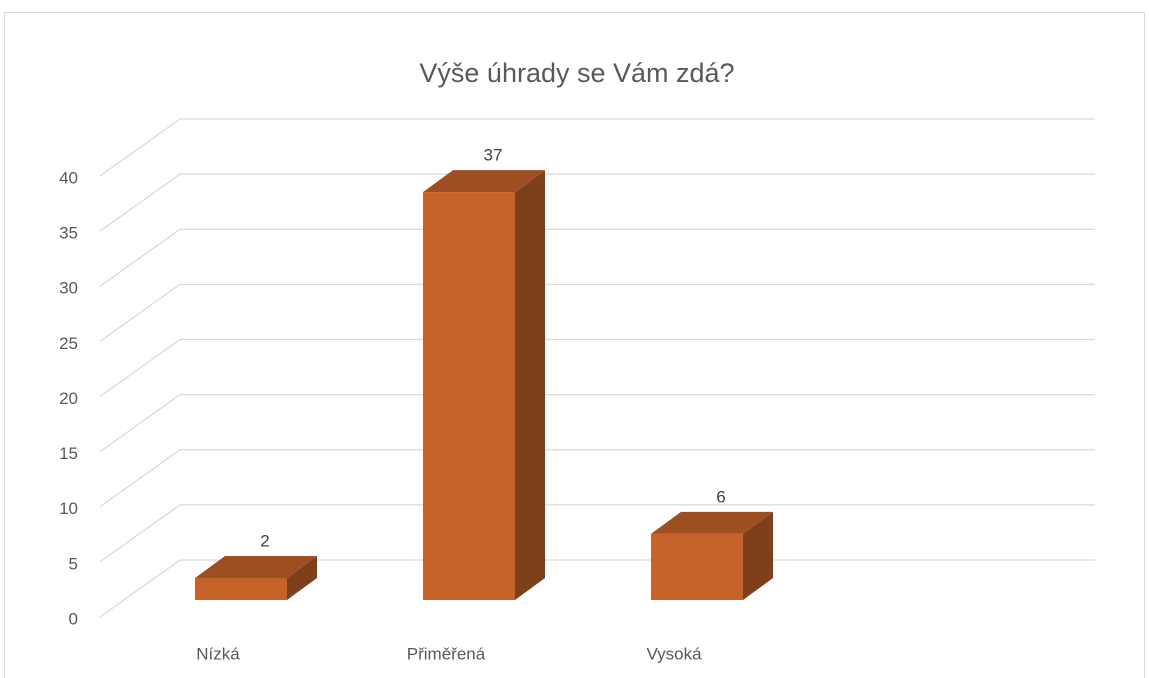  Describe the element at coordinates (68, 453) in the screenshot. I see `y-tick-label: 15` at that location.